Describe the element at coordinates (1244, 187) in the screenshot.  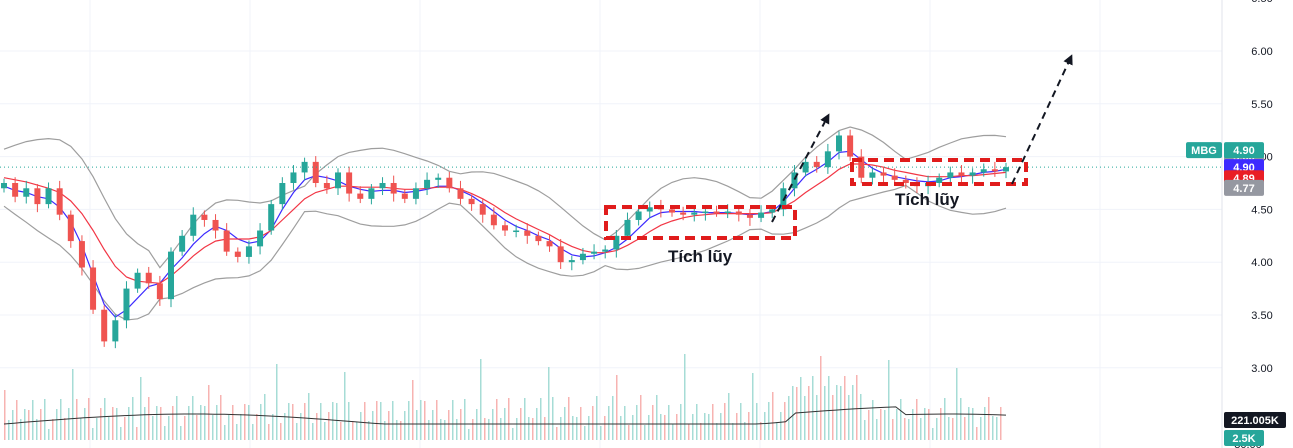
I see `price-badge: 4.77` at that location.